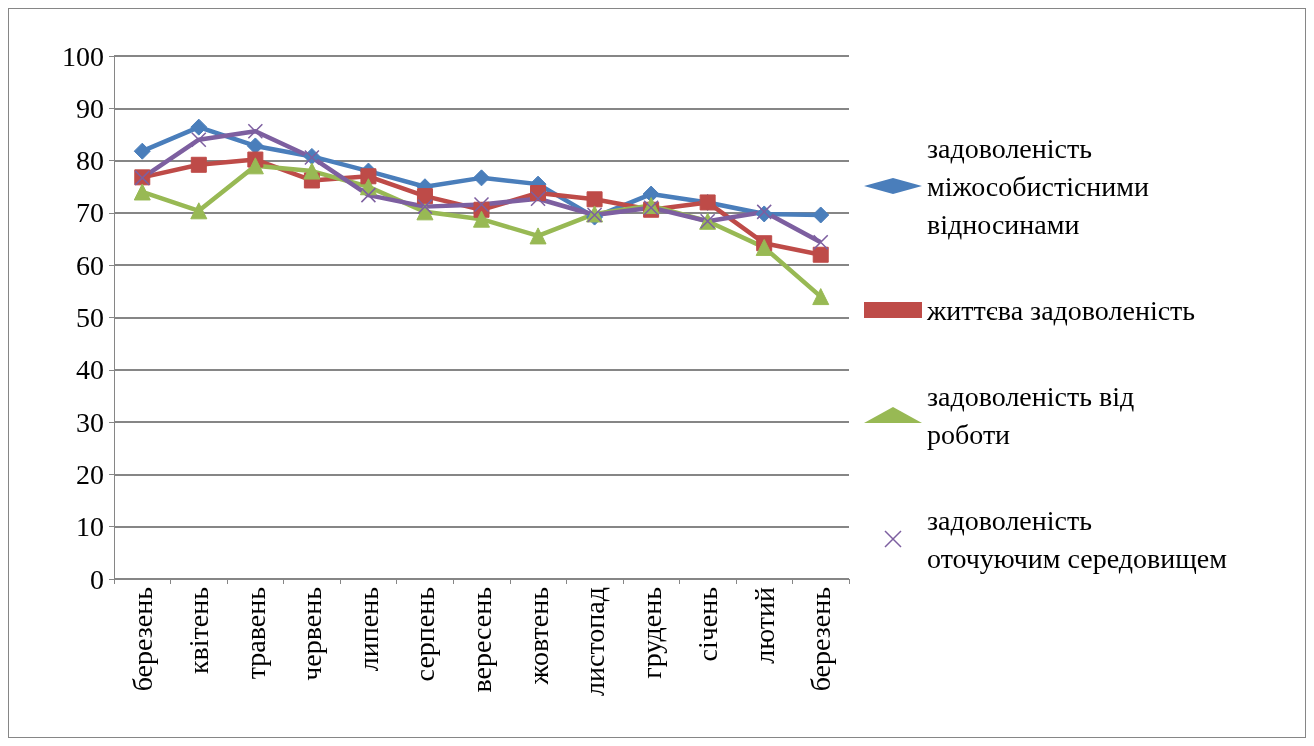 This screenshot has height=746, width=1314. I want to click on y-tick-label: 50, so click(90, 317).